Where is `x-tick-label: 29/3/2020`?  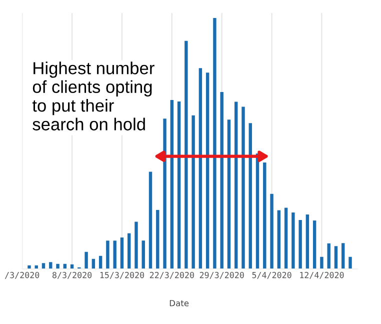
x-tick-label: 29/3/2020 is located at coordinates (222, 275).